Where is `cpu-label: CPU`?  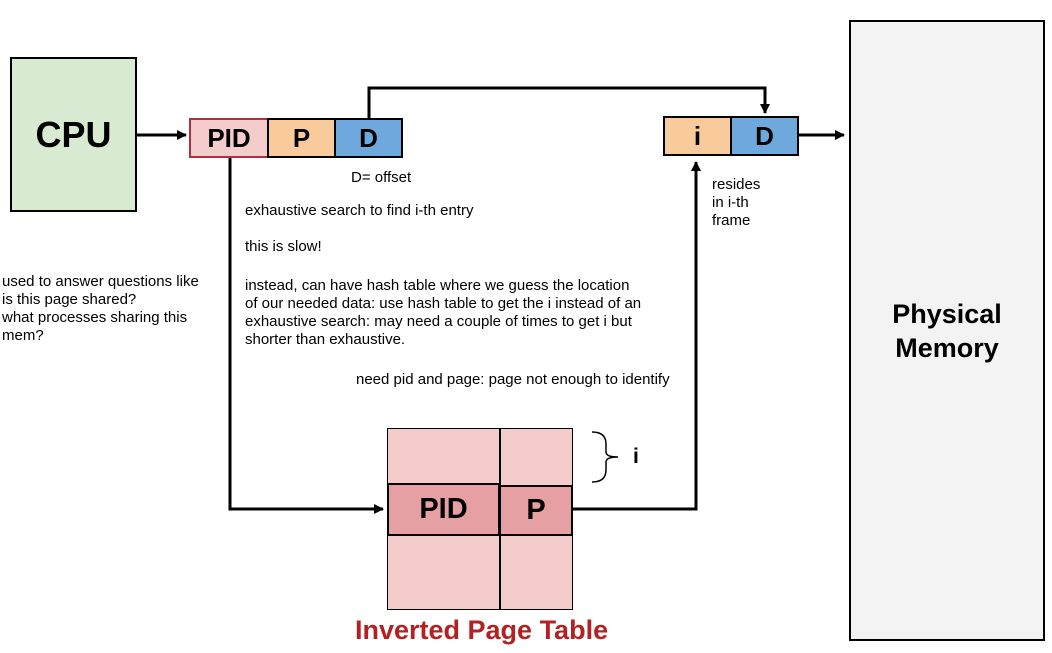 cpu-label: CPU is located at coordinates (73, 134).